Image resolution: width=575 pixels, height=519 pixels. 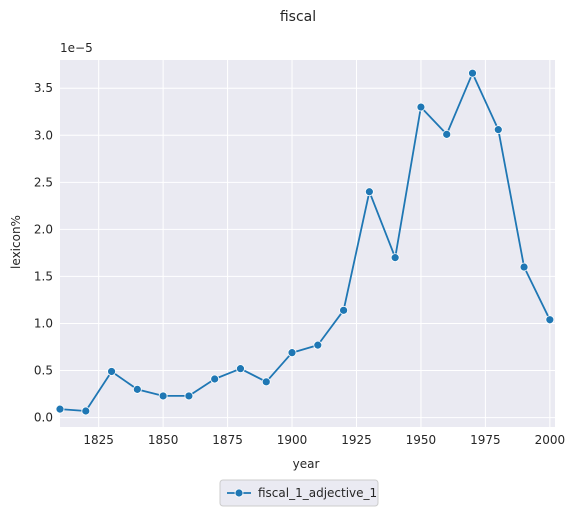 I want to click on x-tick-label: 1925, so click(x=356, y=440).